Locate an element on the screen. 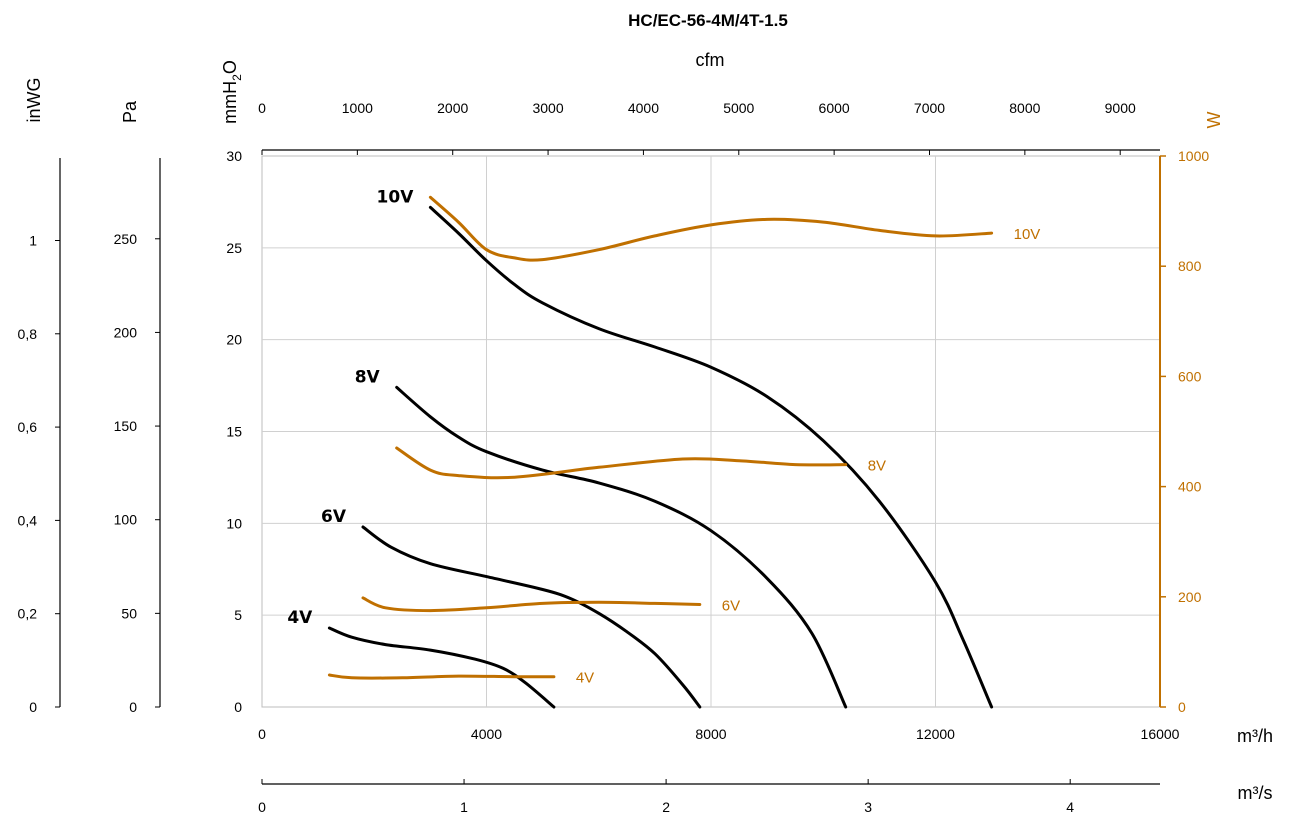 Image resolution: width=1293 pixels, height=825 pixels. pressure-label-4V: 4V is located at coordinates (300, 618).